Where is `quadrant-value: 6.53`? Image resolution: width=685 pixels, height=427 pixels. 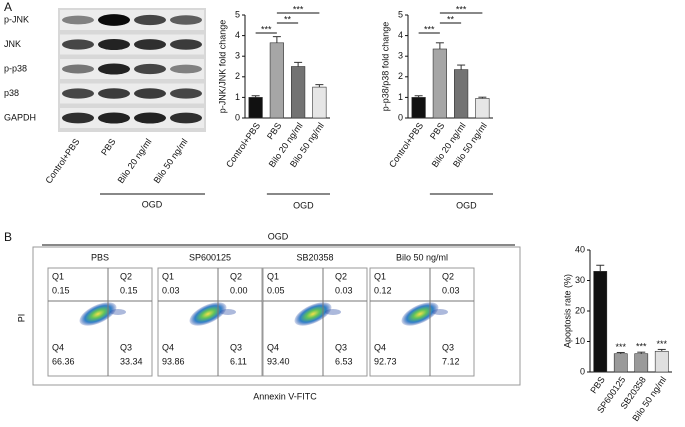
quadrant-value: 6.53 is located at coordinates (344, 361).